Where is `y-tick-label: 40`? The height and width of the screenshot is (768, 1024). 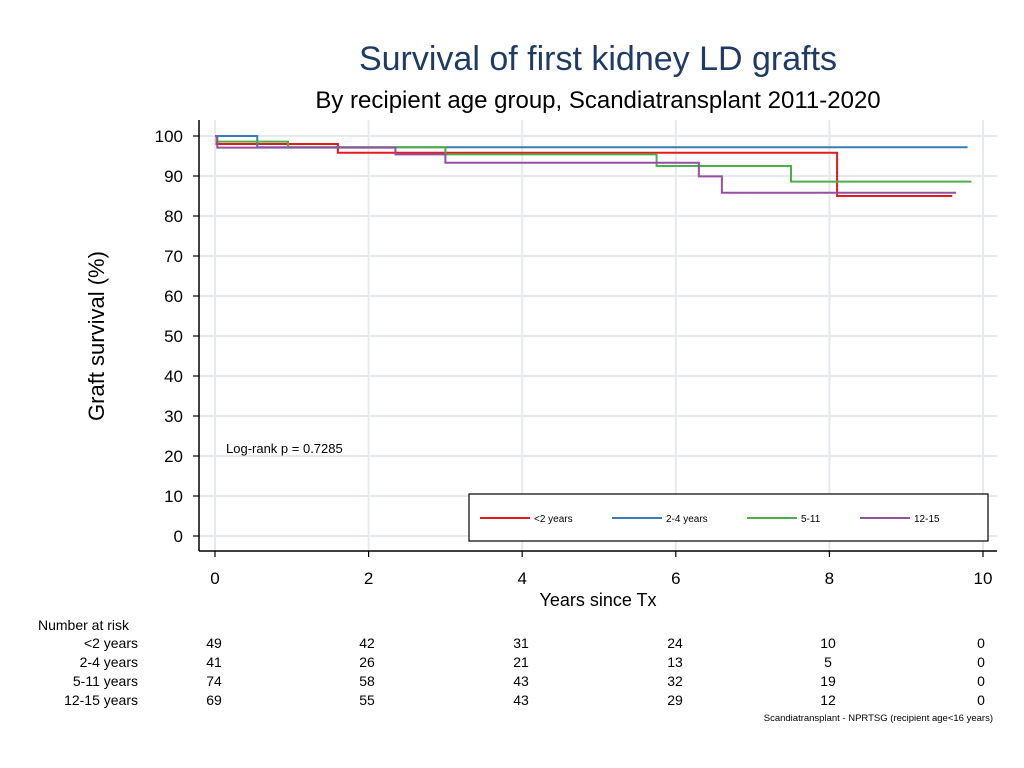
y-tick-label: 40 is located at coordinates (173, 376).